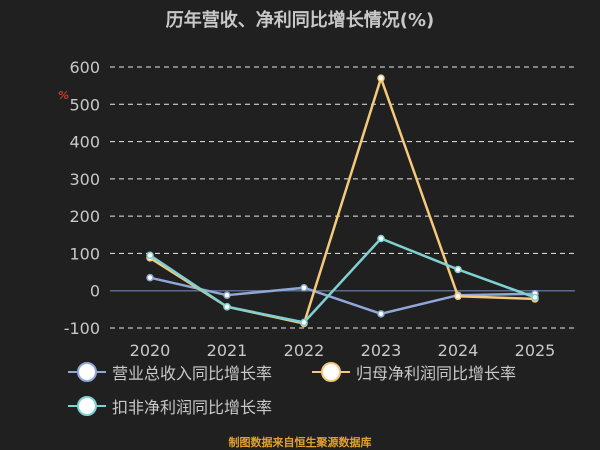 This screenshot has width=600, height=450. I want to click on y-axis-unit: %, so click(64, 95).